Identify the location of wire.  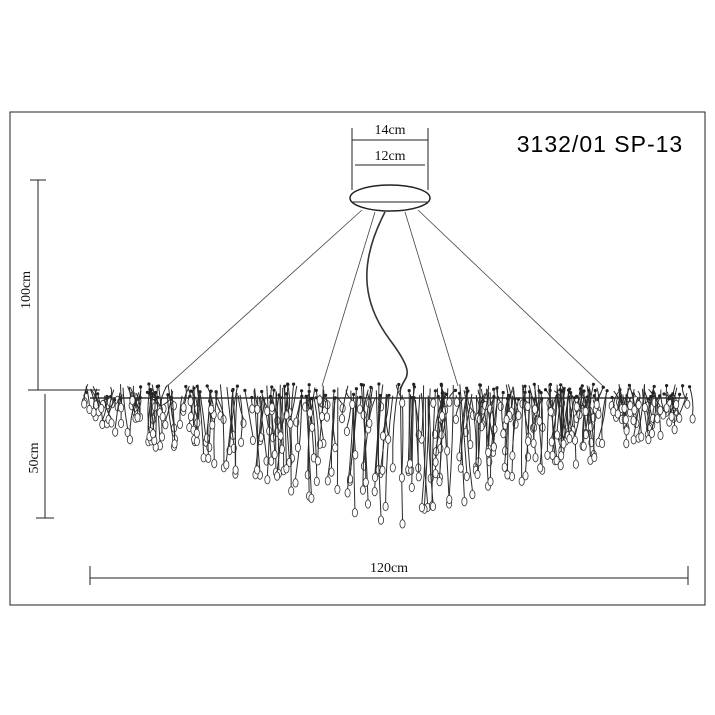
(511, 299).